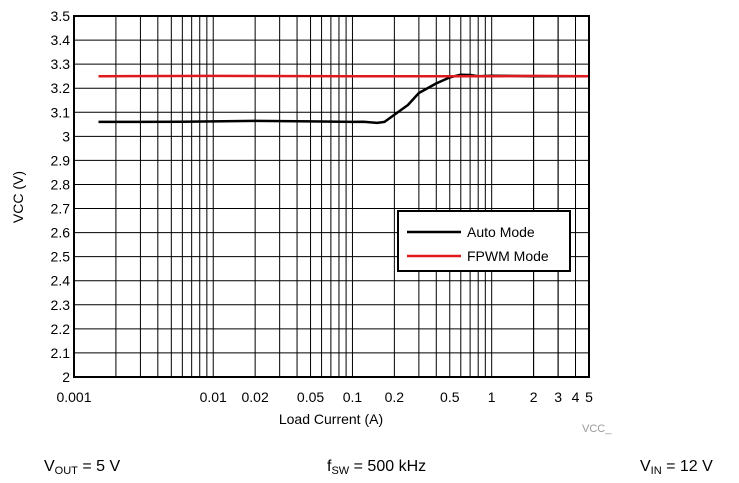 The image size is (739, 483). I want to click on y-tick-label: 2.4, so click(61, 281).